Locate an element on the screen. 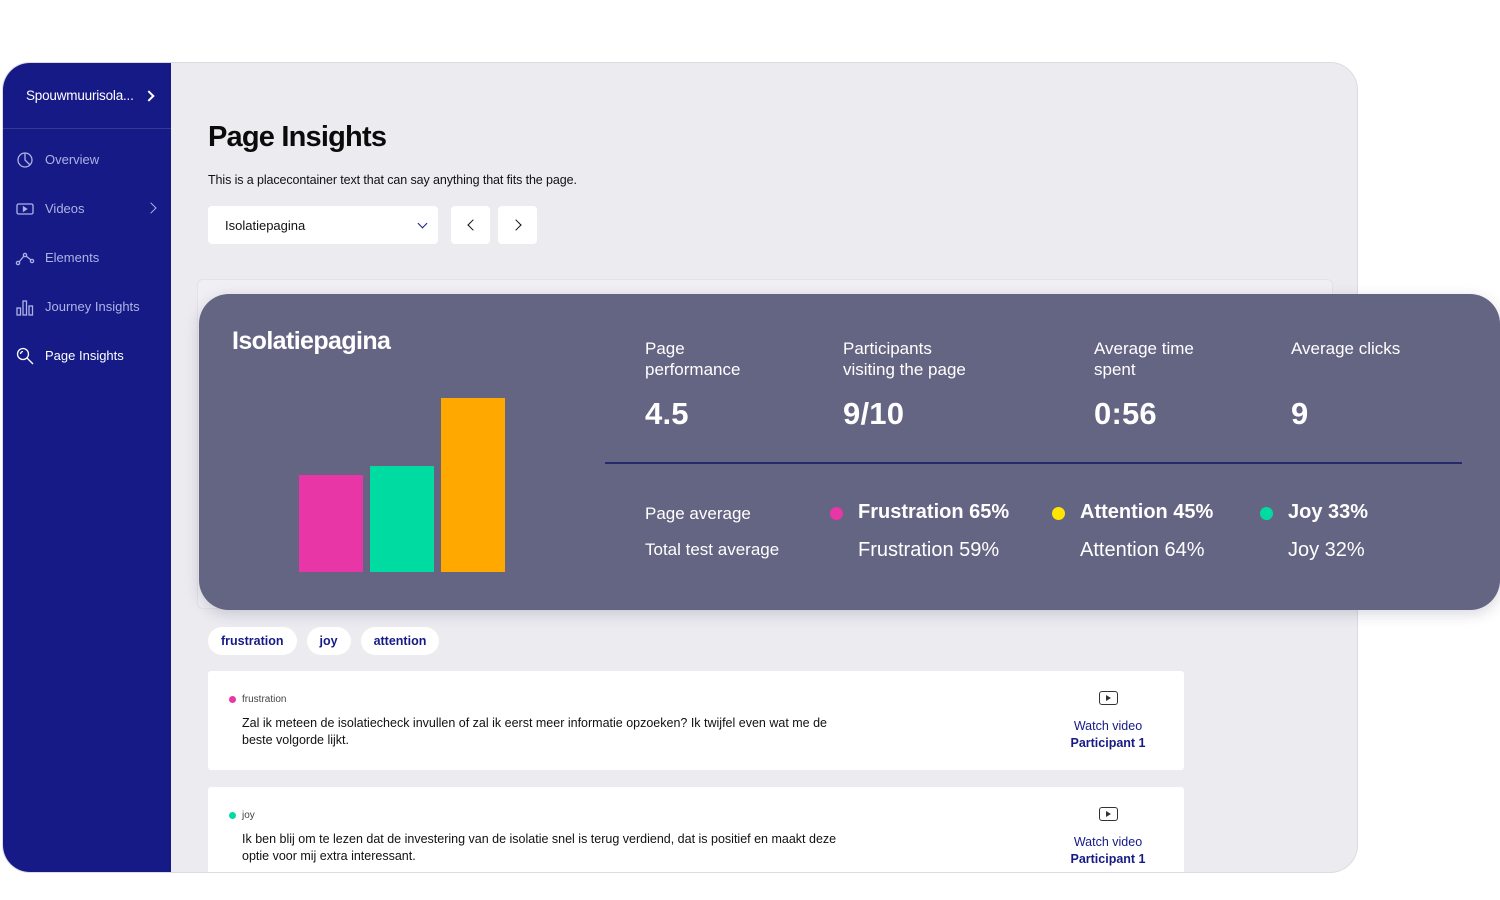 The height and width of the screenshot is (900, 1500). nodes-icon is located at coordinates (25, 258).